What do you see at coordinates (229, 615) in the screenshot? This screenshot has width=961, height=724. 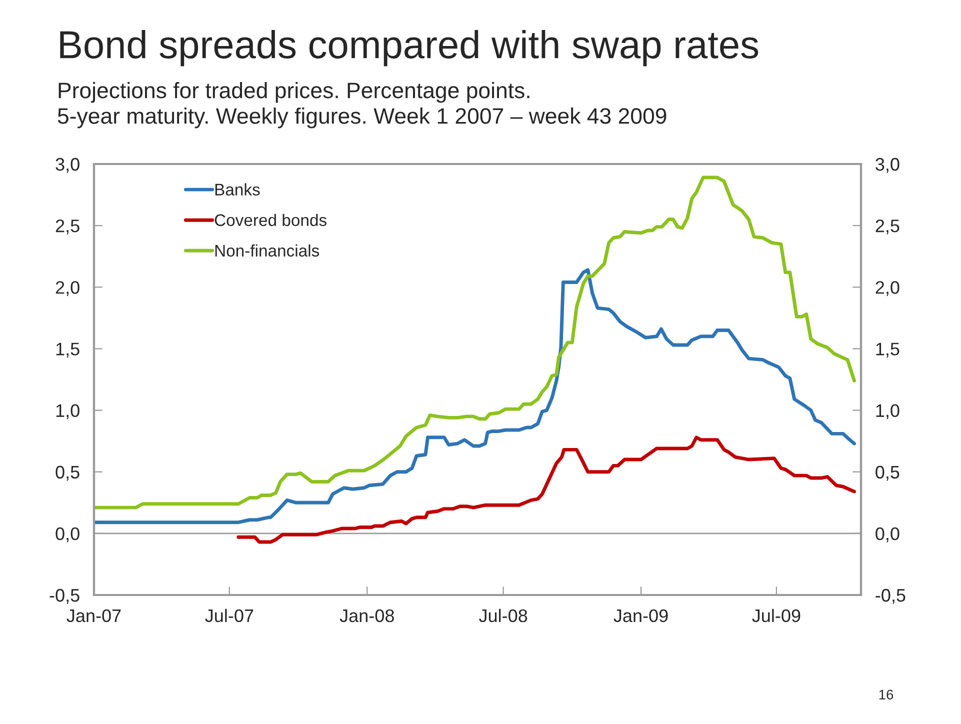 I see `x-tick-label: Jul-07` at bounding box center [229, 615].